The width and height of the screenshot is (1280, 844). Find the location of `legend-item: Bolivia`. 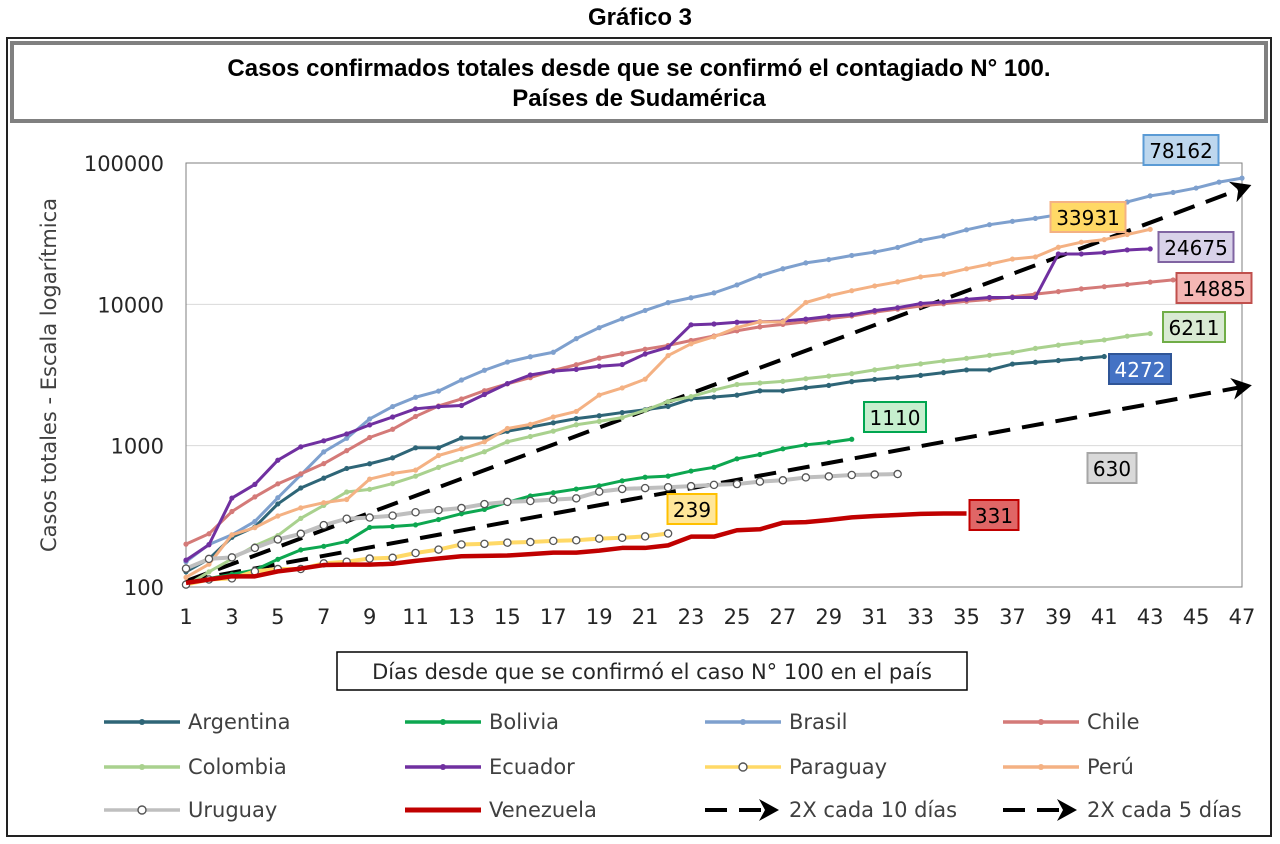

legend-item: Bolivia is located at coordinates (482, 722).